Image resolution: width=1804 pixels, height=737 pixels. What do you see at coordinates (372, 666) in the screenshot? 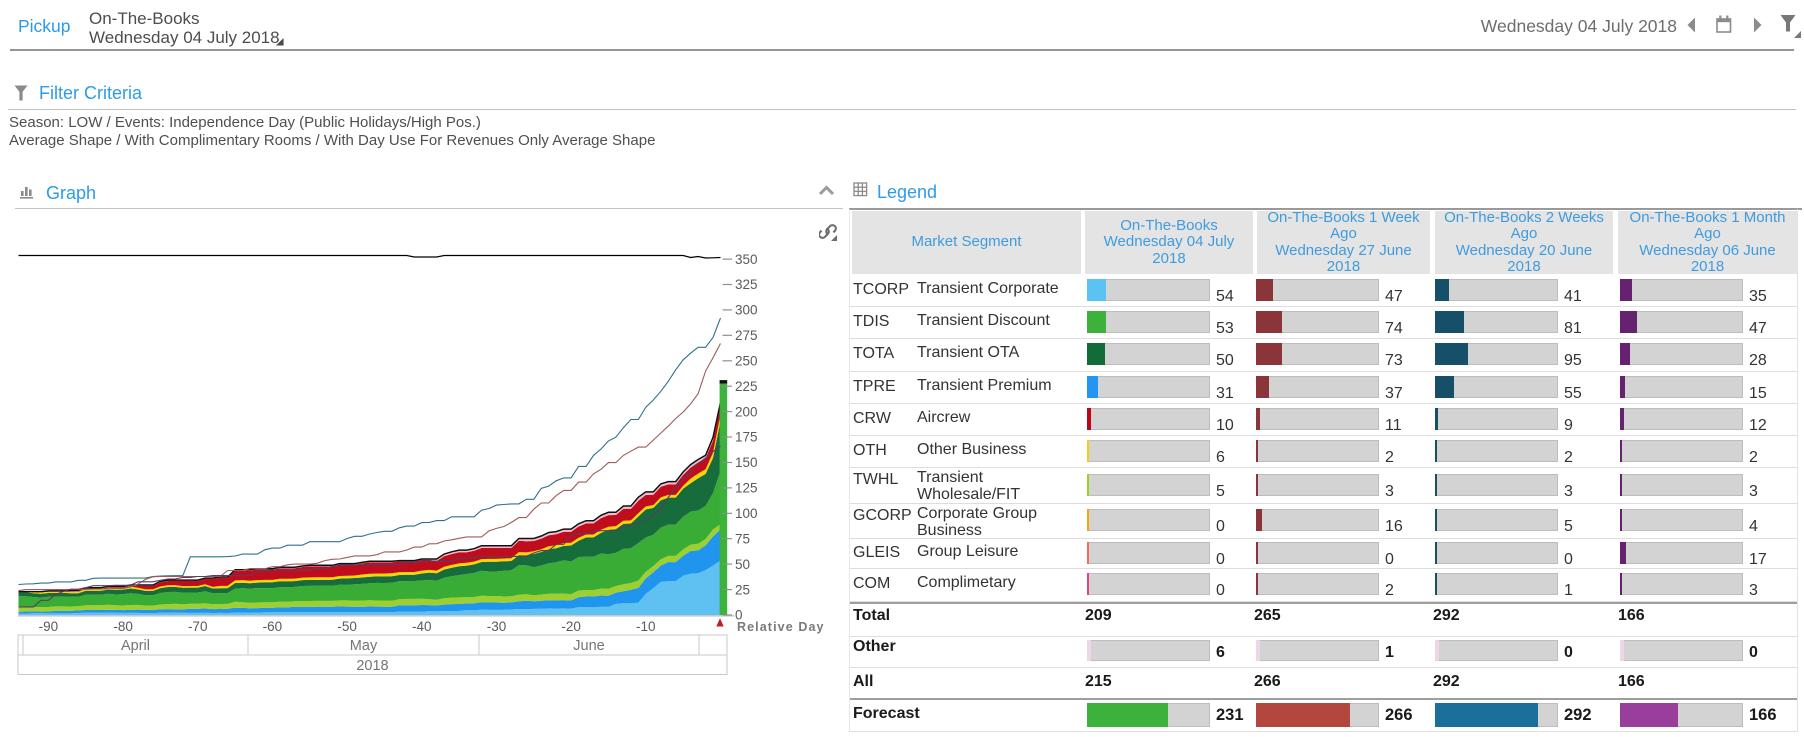
I see `svg-text: 2018` at bounding box center [372, 666].